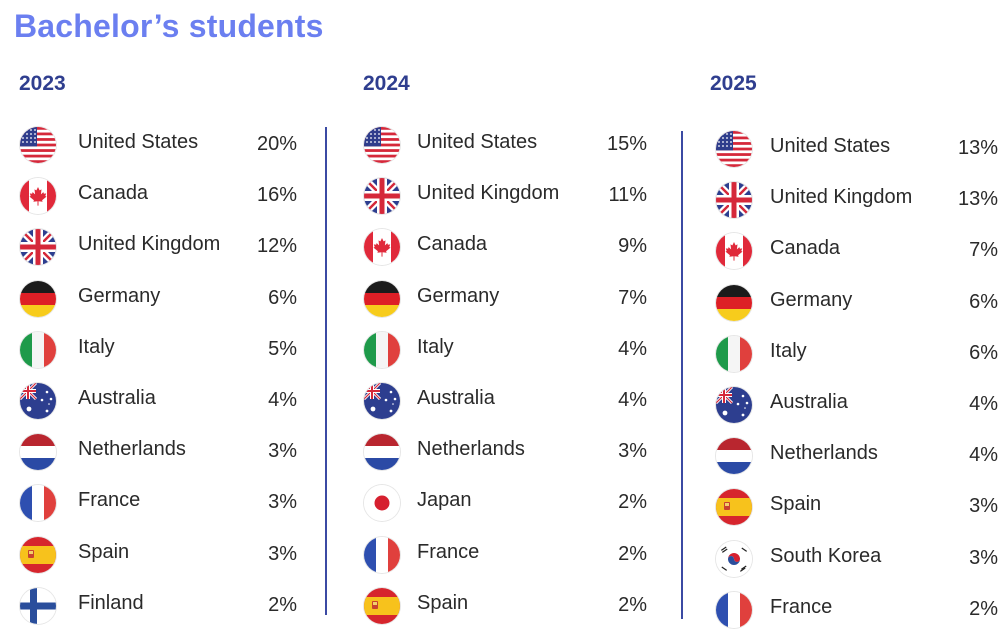 The height and width of the screenshot is (639, 1006). I want to click on list-item: Italy 6%, so click(849, 355).